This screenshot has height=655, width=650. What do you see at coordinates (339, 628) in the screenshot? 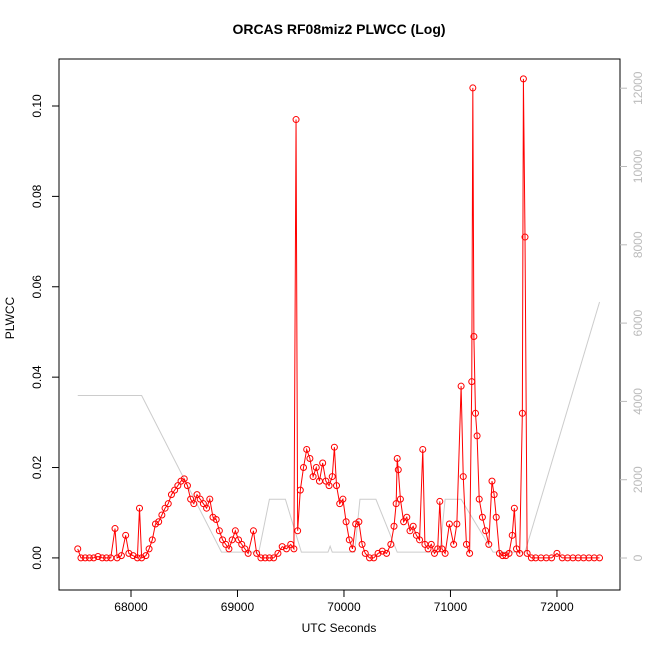
I see `x-axis-label: UTC Seconds` at bounding box center [339, 628].